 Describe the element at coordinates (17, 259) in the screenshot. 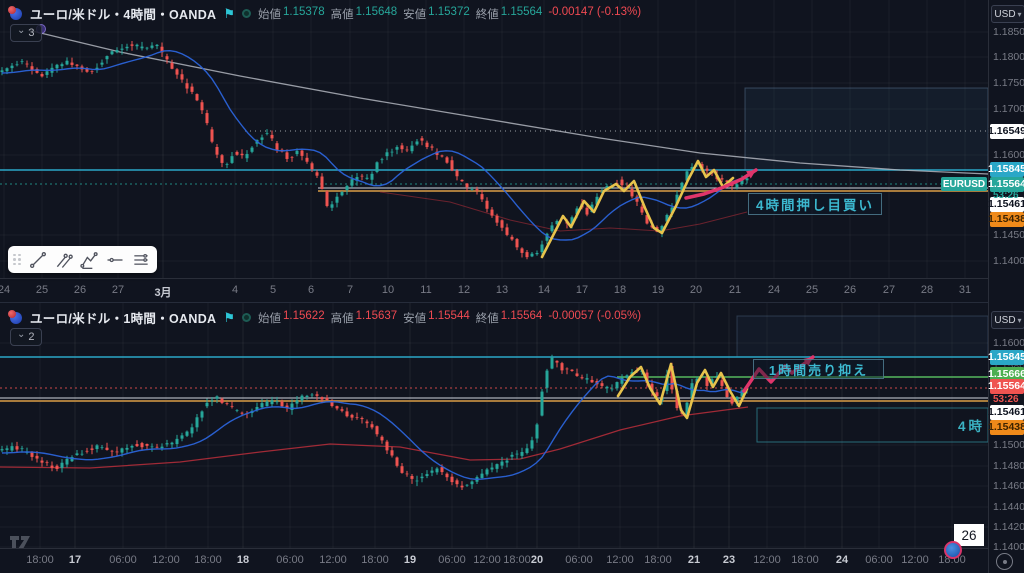

I see `toolbar-drag-handle` at that location.